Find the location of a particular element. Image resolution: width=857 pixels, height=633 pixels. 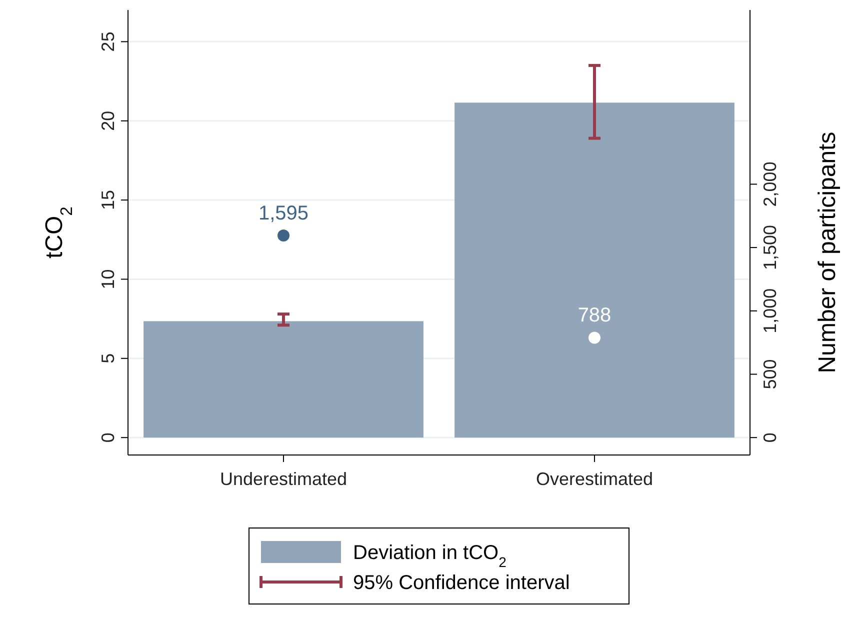

data-label: 1,595 is located at coordinates (283, 213).